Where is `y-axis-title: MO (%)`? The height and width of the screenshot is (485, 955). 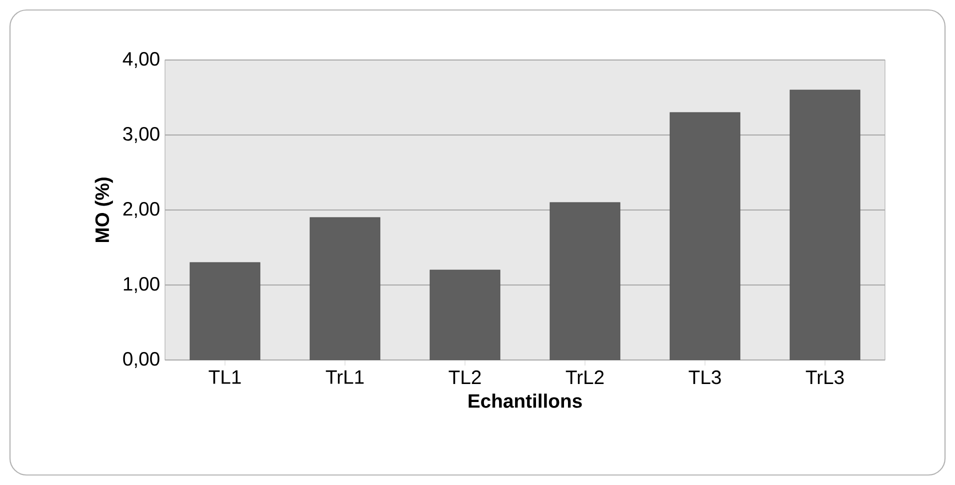 y-axis-title: MO (%) is located at coordinates (103, 210).